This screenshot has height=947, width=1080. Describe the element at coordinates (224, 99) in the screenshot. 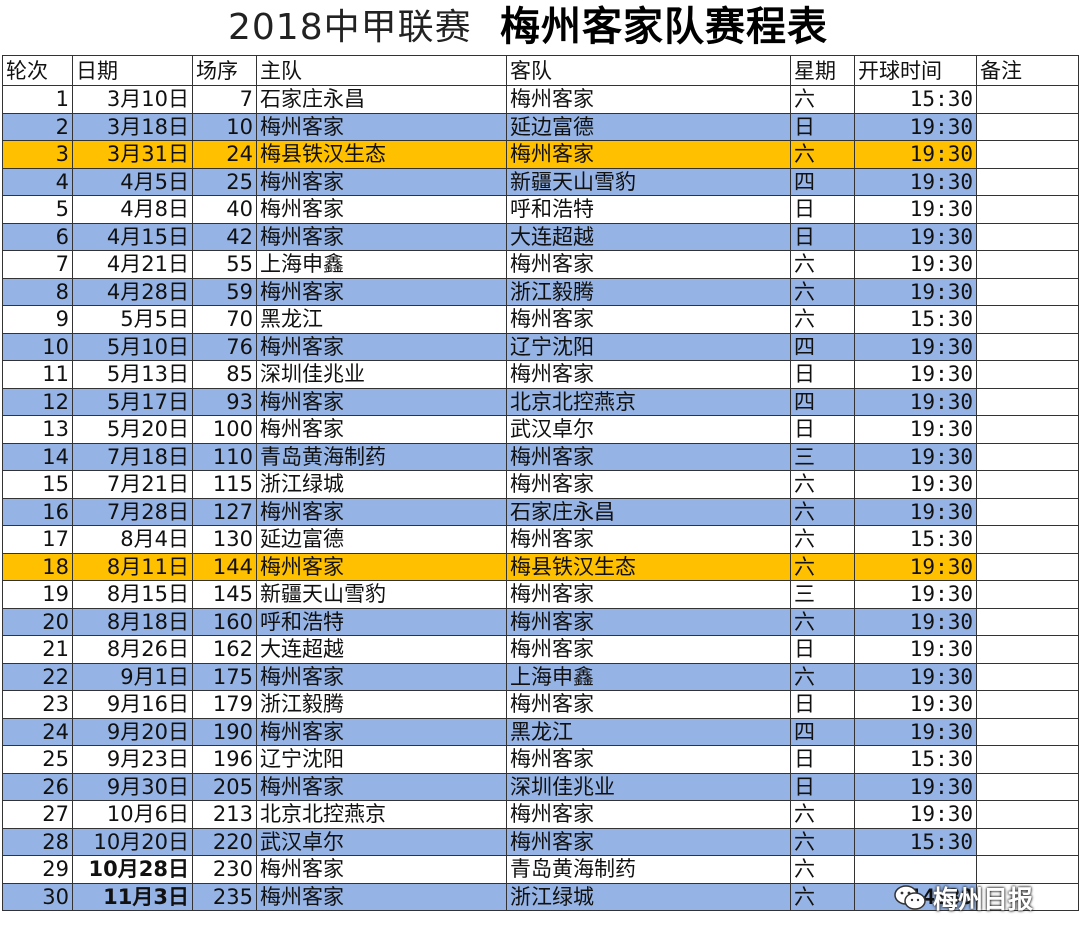

I see `match-no-cell: 7` at that location.